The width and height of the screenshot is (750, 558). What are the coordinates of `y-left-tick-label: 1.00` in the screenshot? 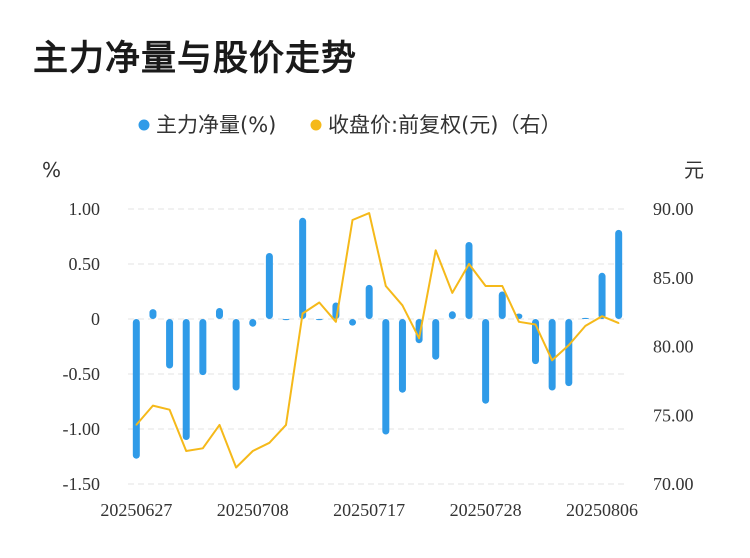 It's located at (85, 209).